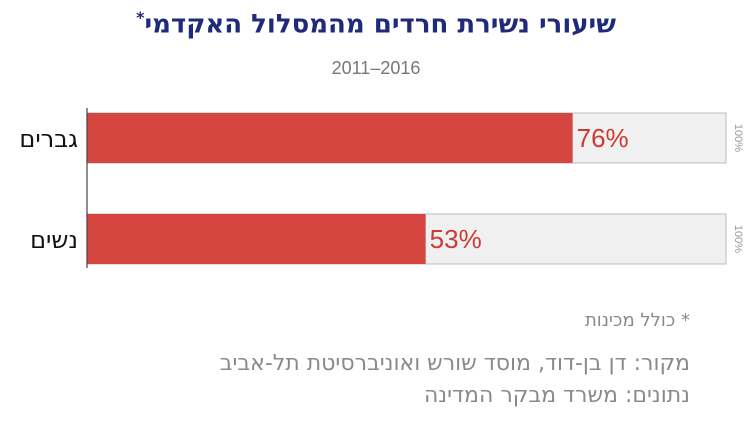 The width and height of the screenshot is (752, 428). Describe the element at coordinates (603, 138) in the screenshot. I see `bar-value-label: 76%` at that location.